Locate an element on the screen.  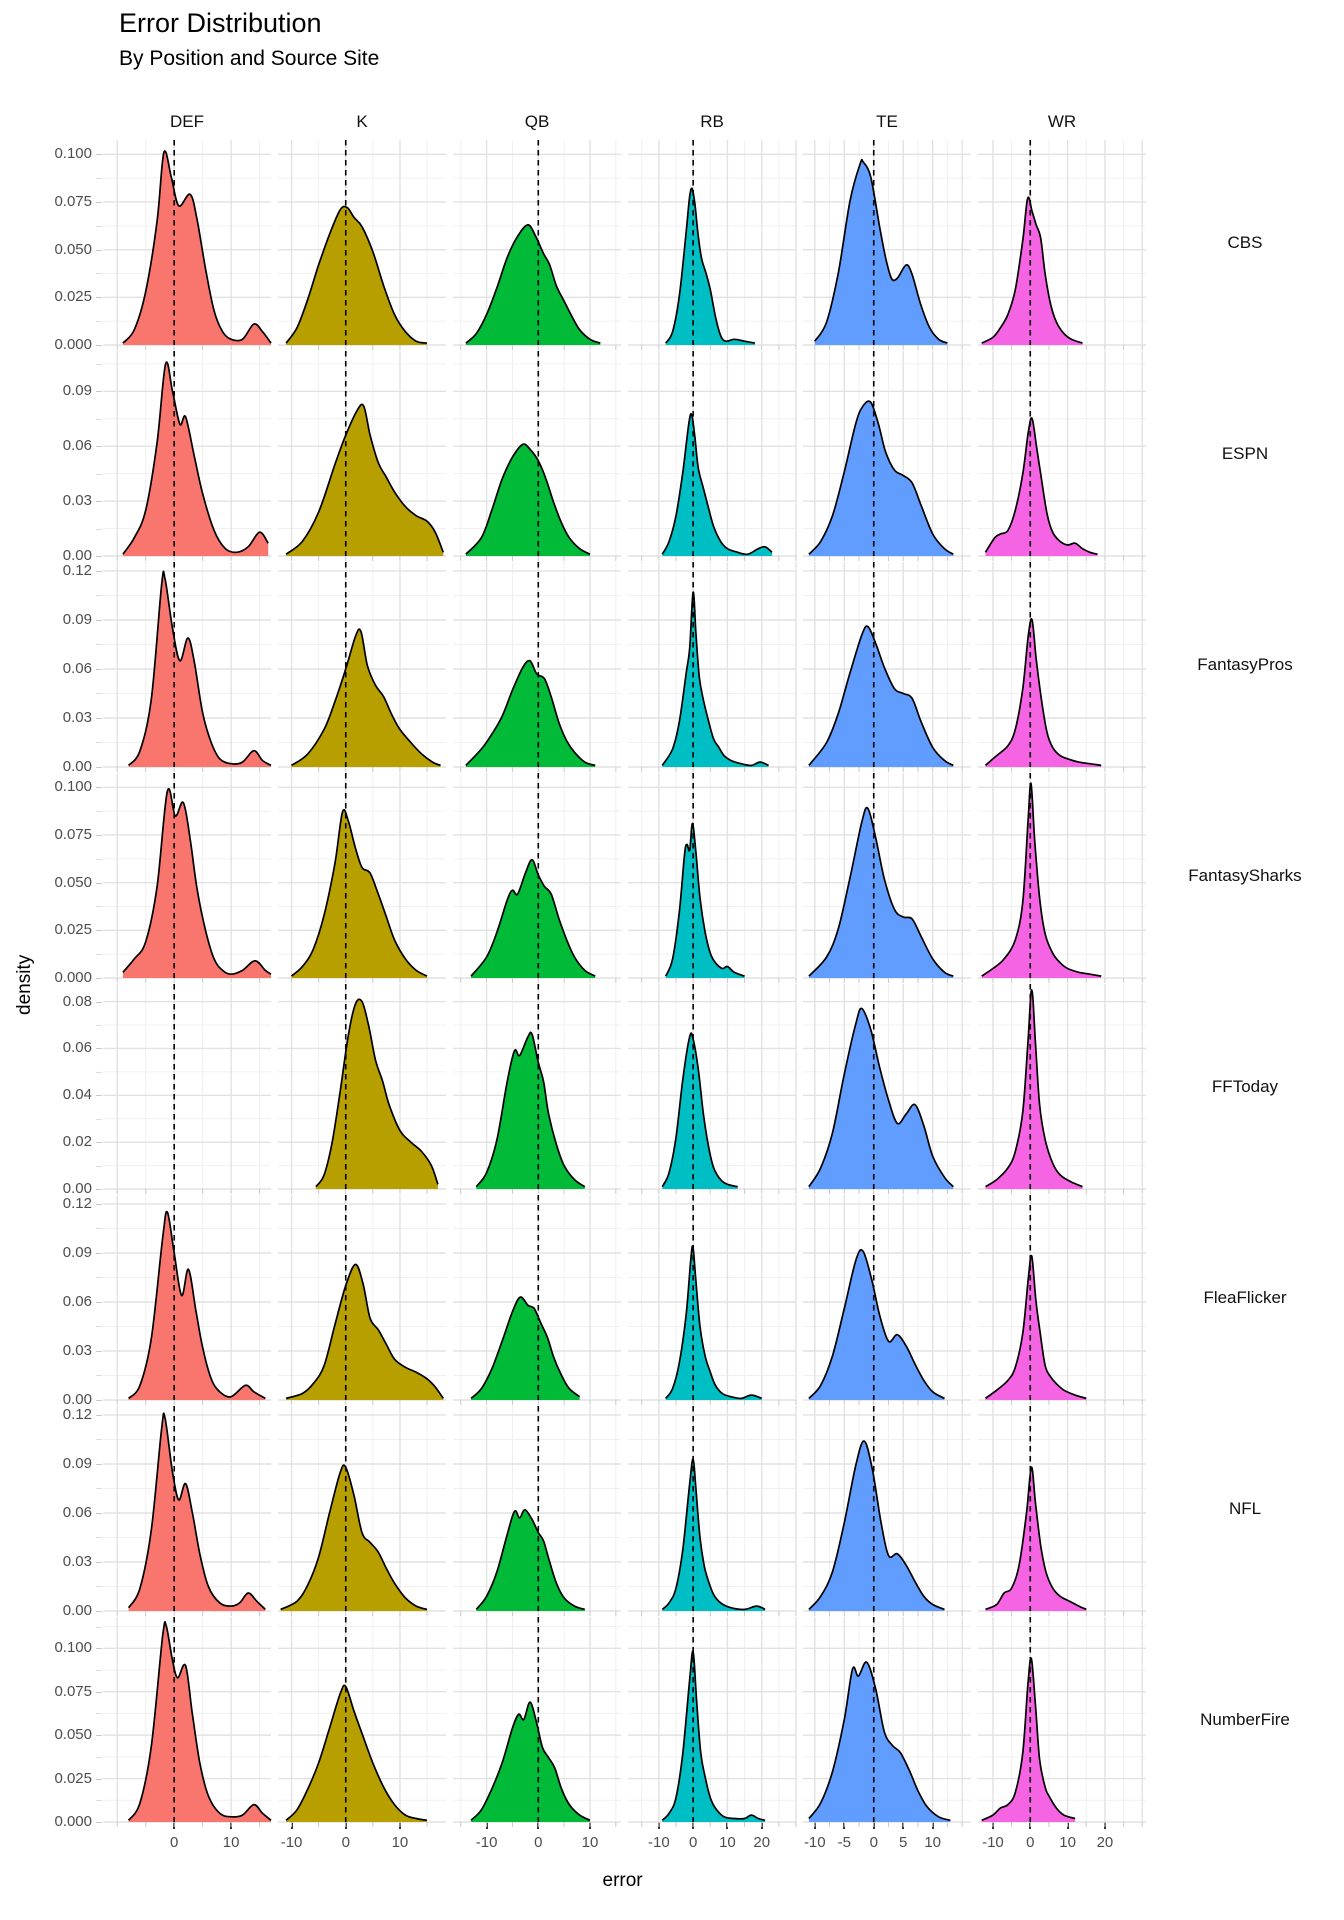
facet-panel-ESPN-TE is located at coordinates (887, 456).